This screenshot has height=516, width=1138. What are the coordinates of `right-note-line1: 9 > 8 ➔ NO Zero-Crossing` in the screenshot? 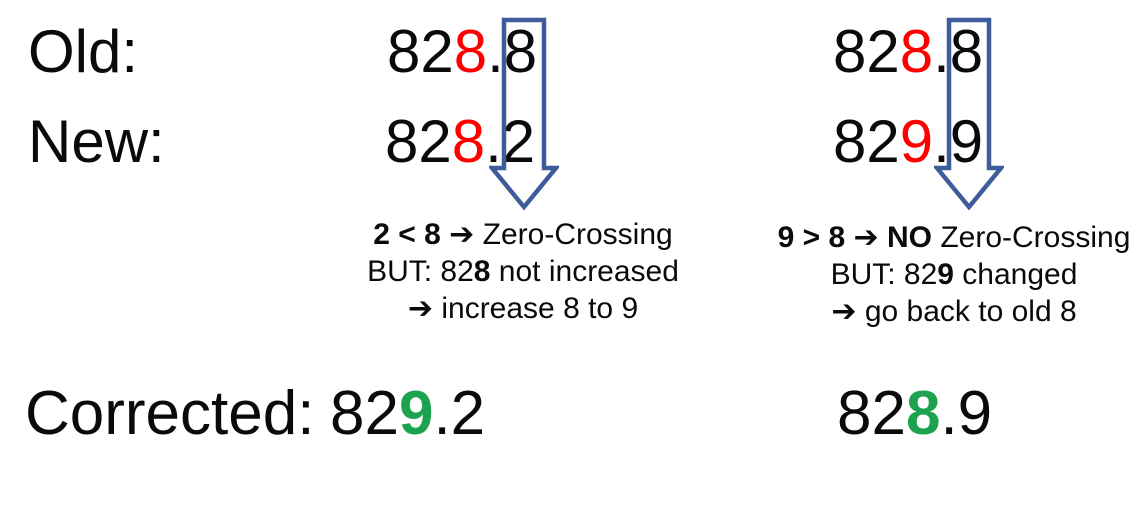 It's located at (946, 237).